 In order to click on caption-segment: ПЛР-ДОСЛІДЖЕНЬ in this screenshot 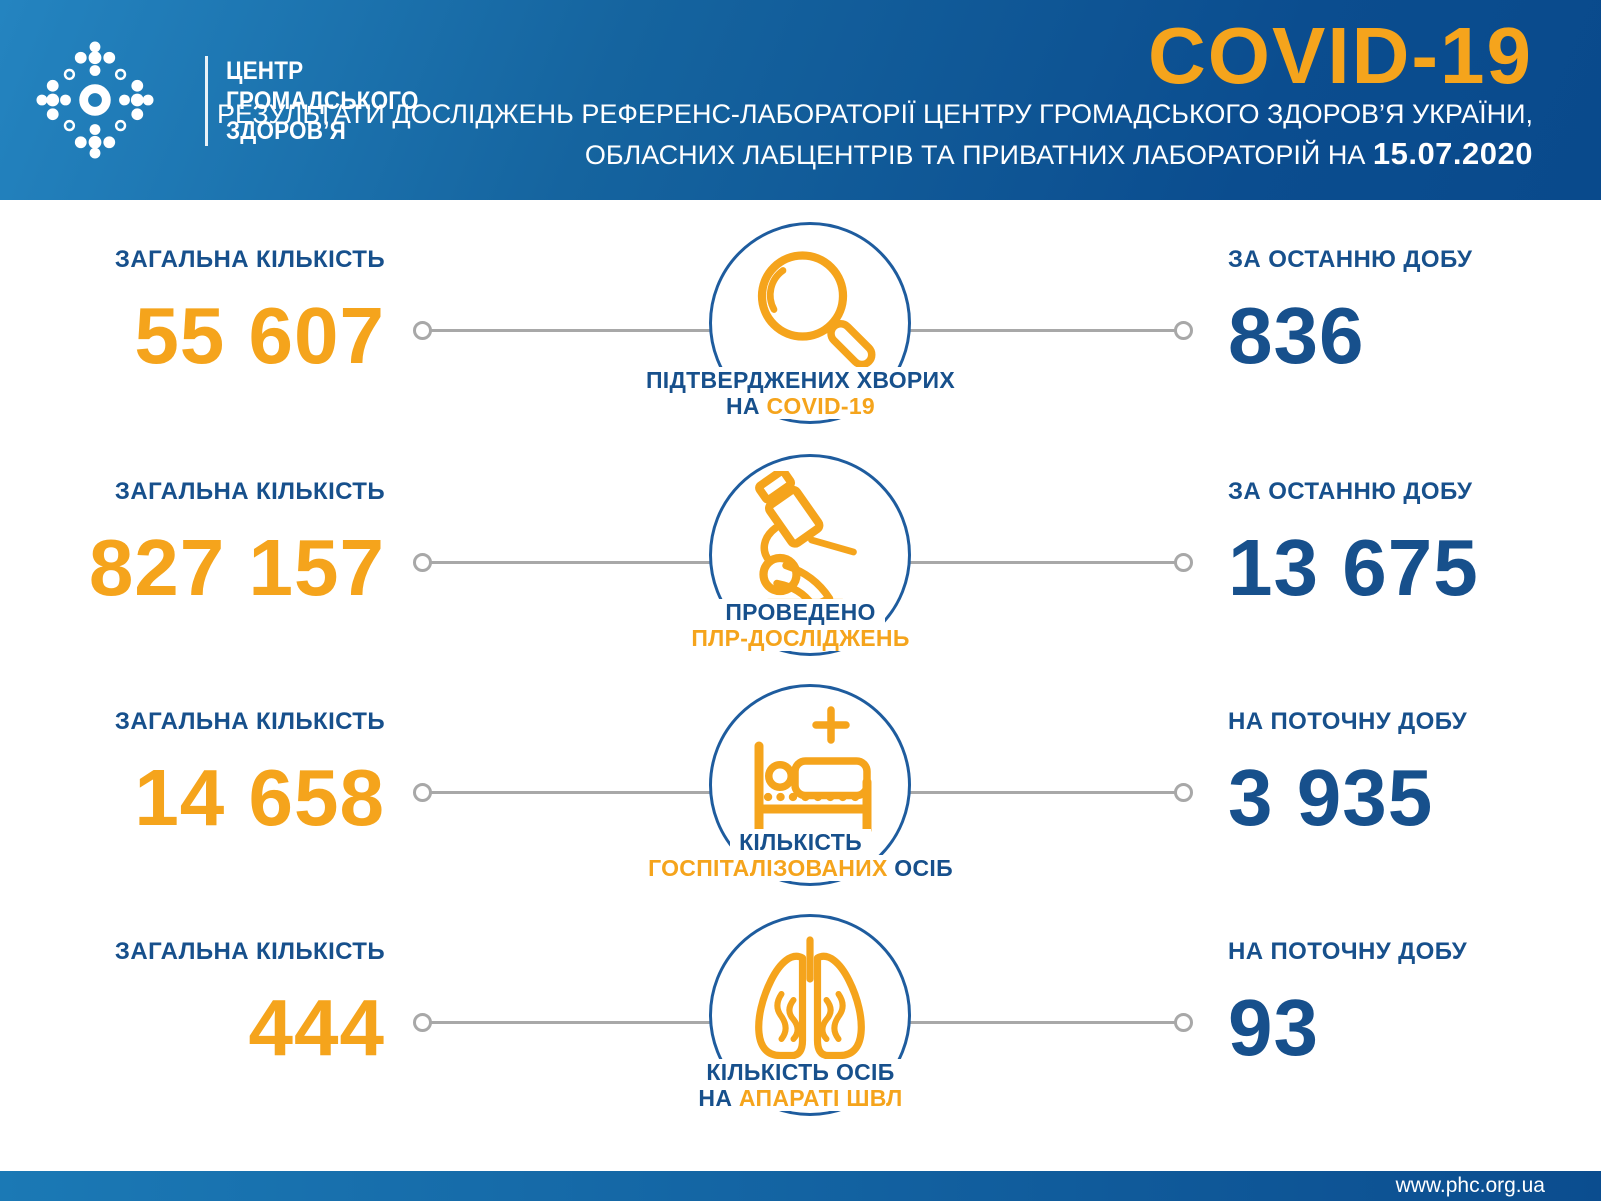, I will do `click(800, 638)`.